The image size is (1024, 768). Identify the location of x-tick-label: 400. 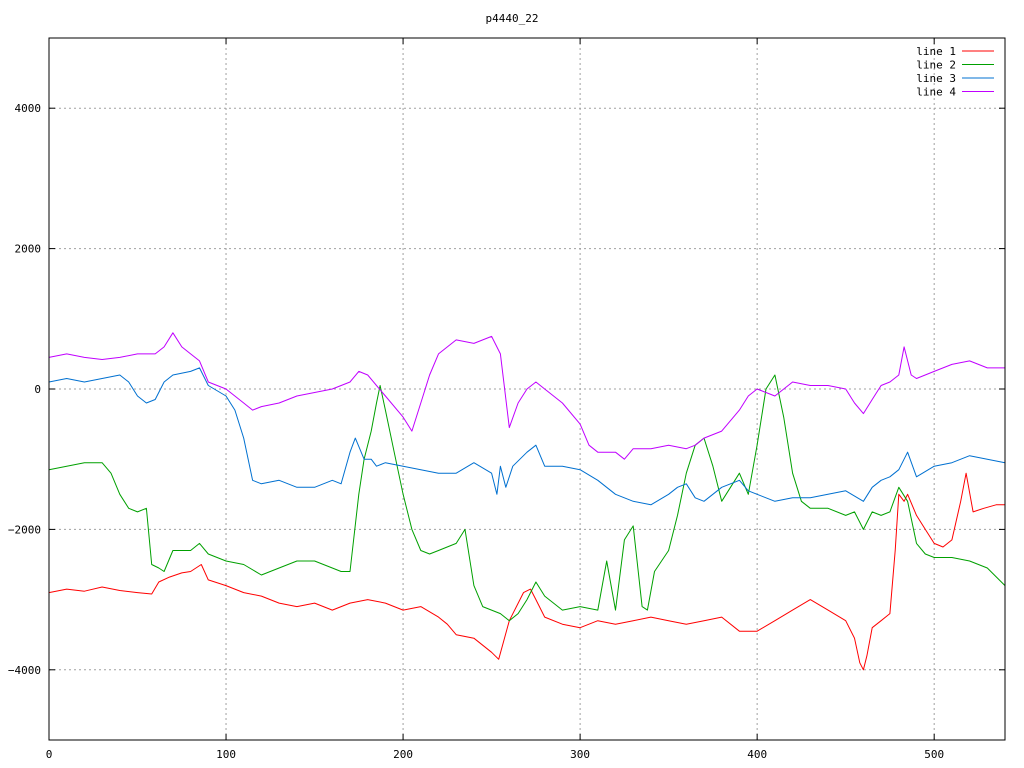
(757, 754).